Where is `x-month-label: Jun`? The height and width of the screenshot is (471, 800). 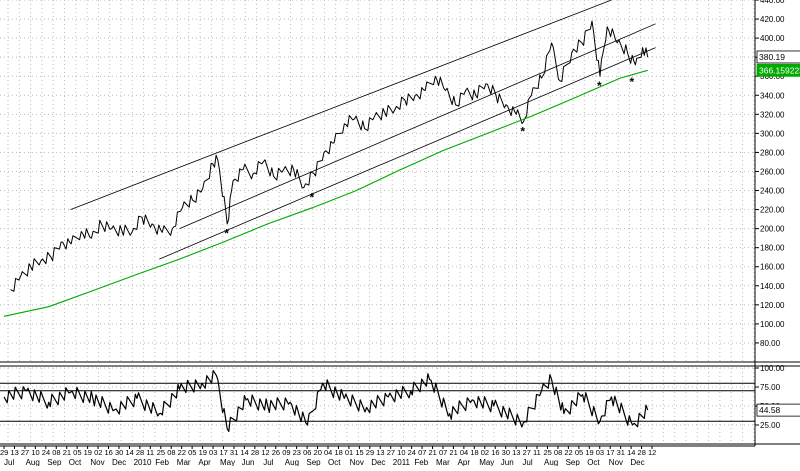
x-month-label: Jun is located at coordinates (507, 462).